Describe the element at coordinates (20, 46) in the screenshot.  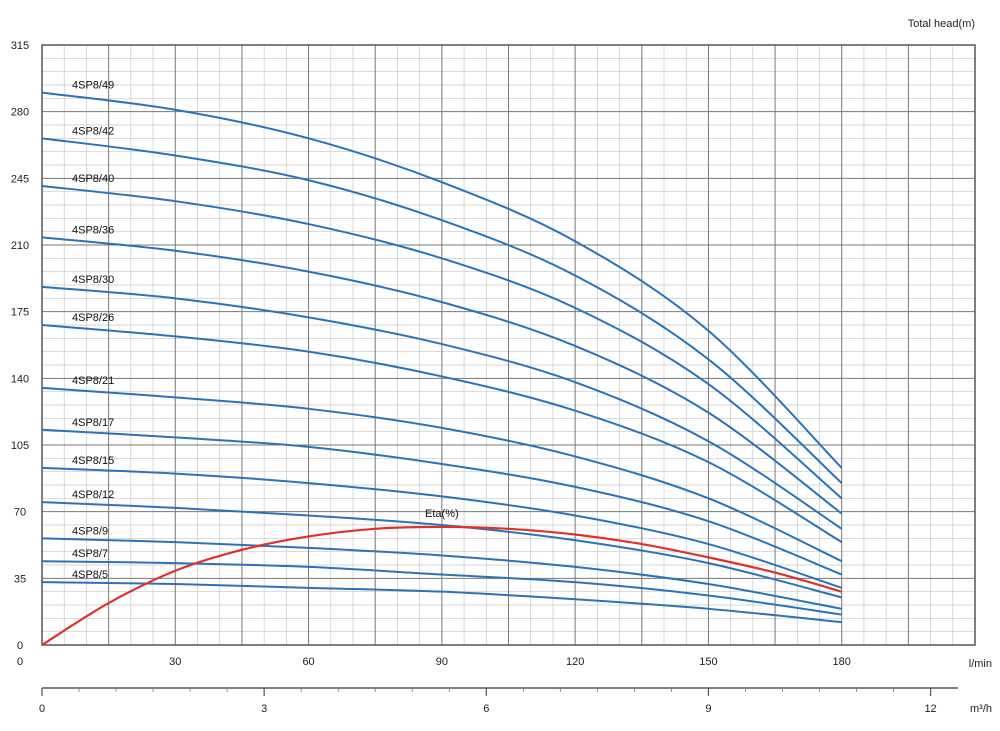
I see `y-tick-label: 315` at that location.